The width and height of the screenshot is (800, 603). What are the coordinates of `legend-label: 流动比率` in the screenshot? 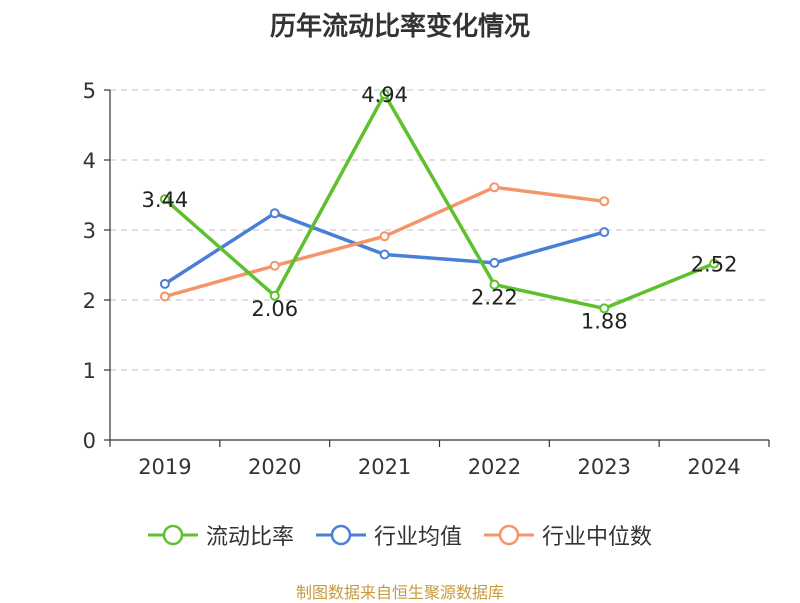 It's located at (249, 537).